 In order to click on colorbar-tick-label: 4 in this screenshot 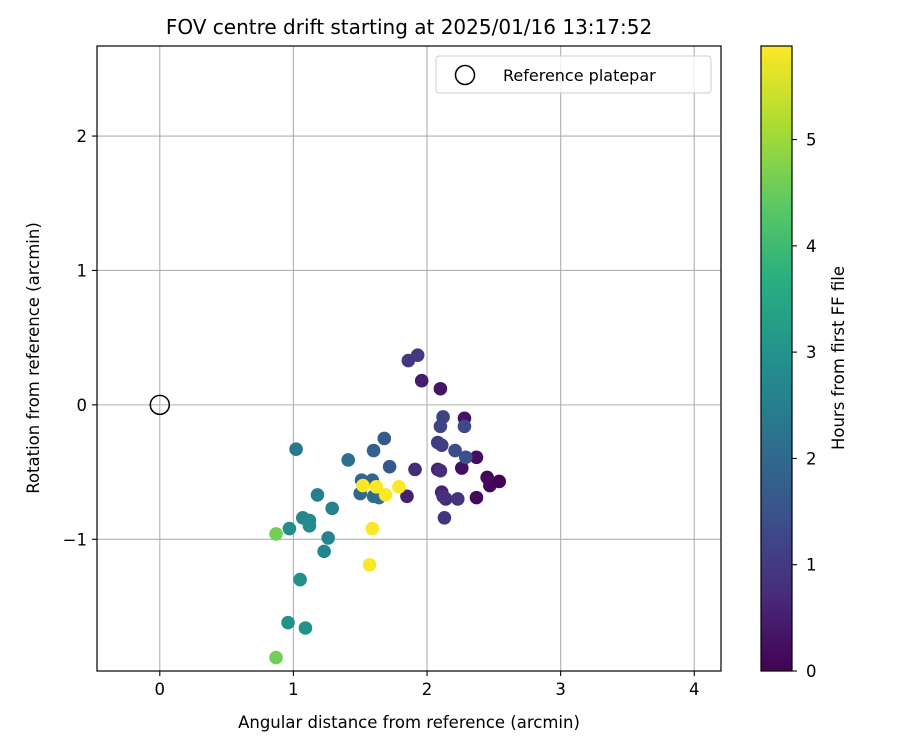, I will do `click(811, 246)`.